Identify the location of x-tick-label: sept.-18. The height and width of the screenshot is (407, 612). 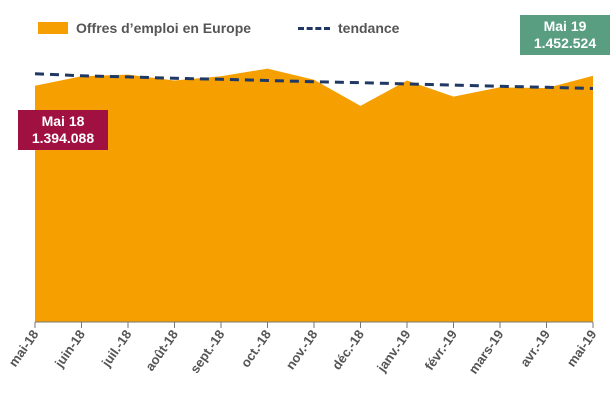
(207, 351).